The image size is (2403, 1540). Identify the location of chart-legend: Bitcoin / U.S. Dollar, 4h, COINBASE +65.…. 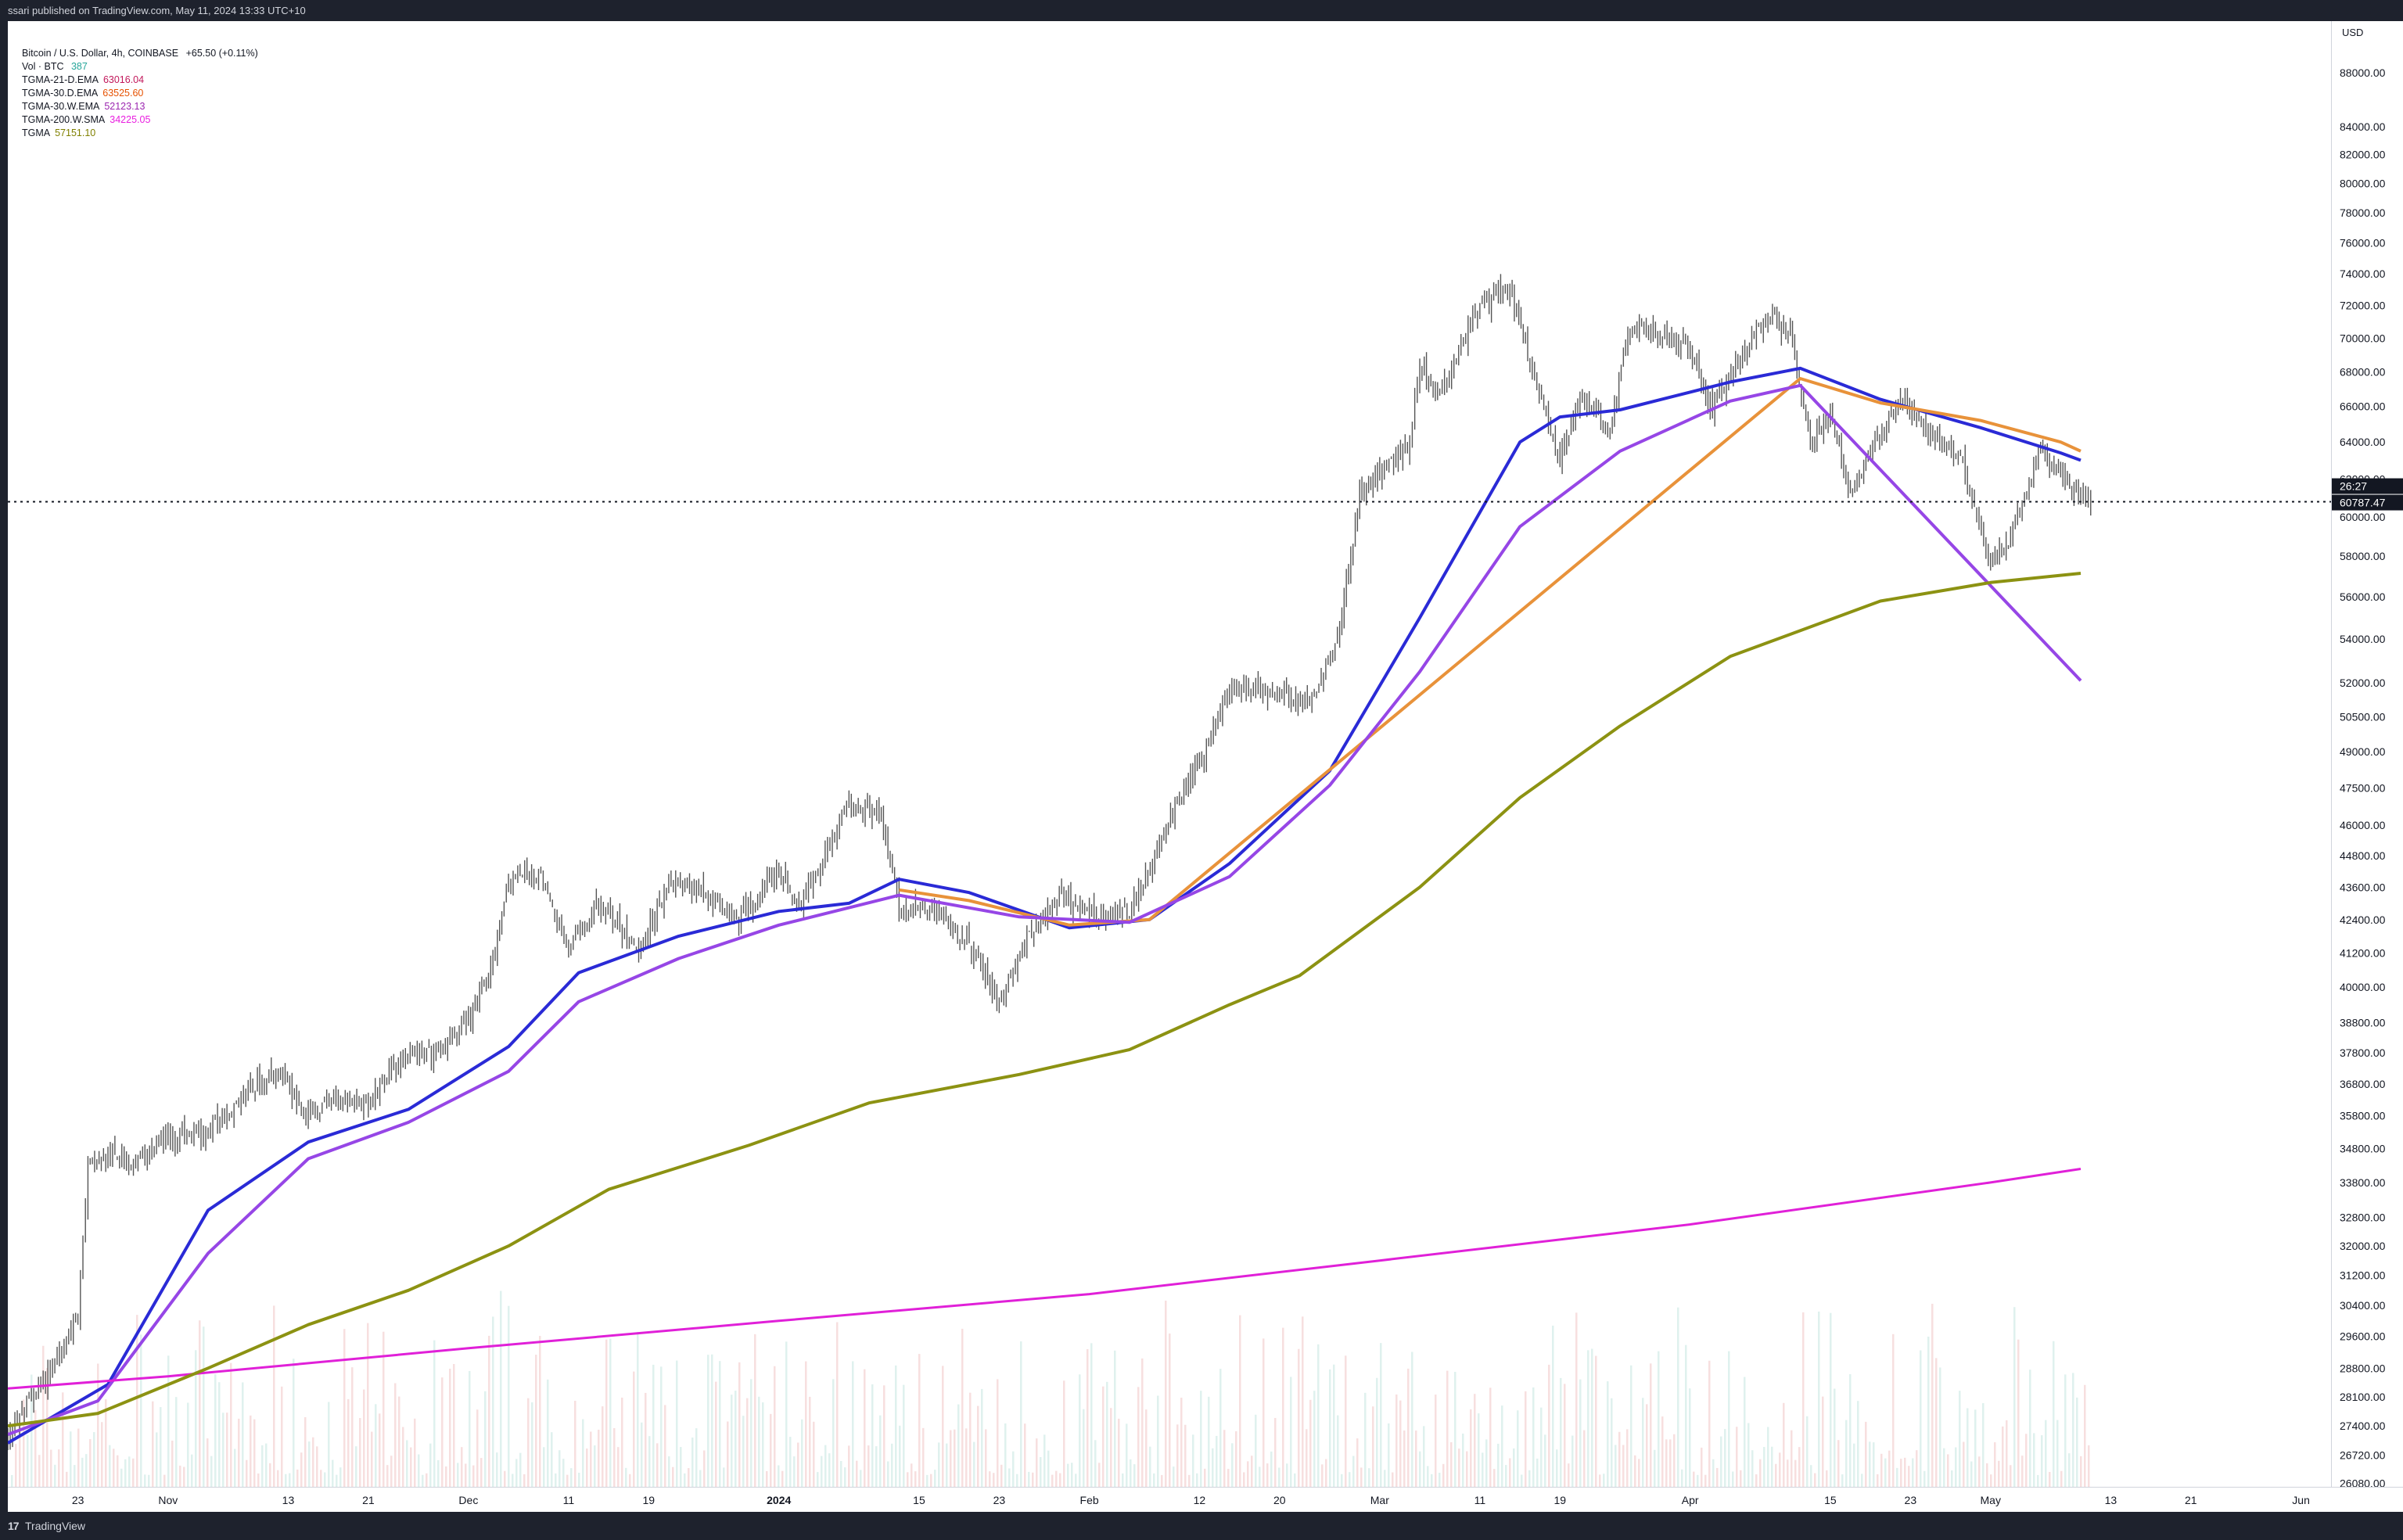
(140, 93).